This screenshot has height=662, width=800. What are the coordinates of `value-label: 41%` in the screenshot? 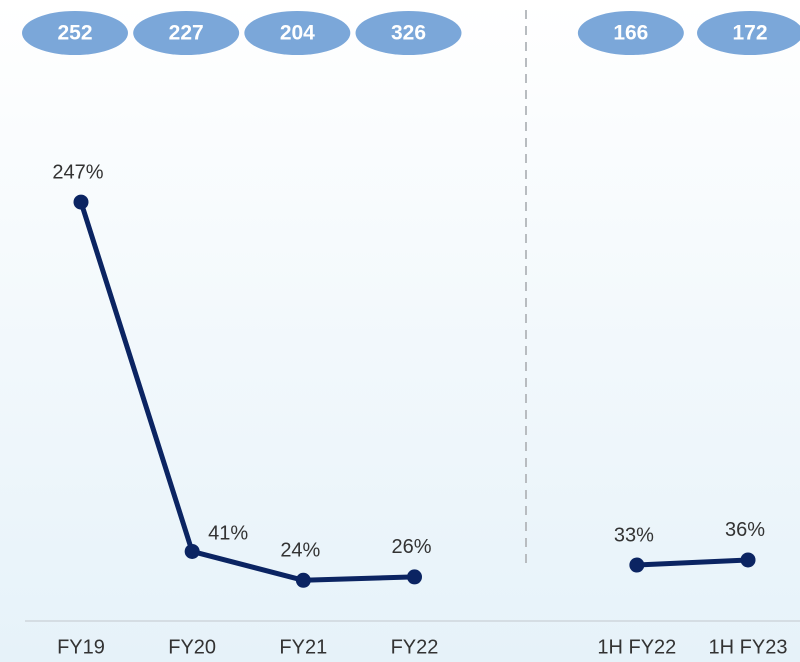 It's located at (228, 534).